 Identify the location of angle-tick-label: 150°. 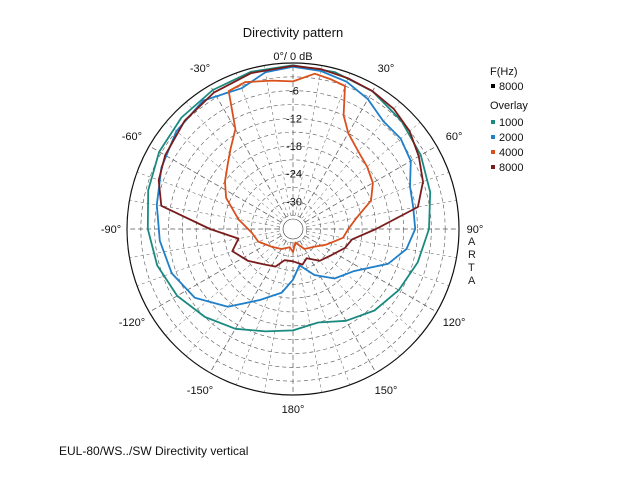
(386, 391).